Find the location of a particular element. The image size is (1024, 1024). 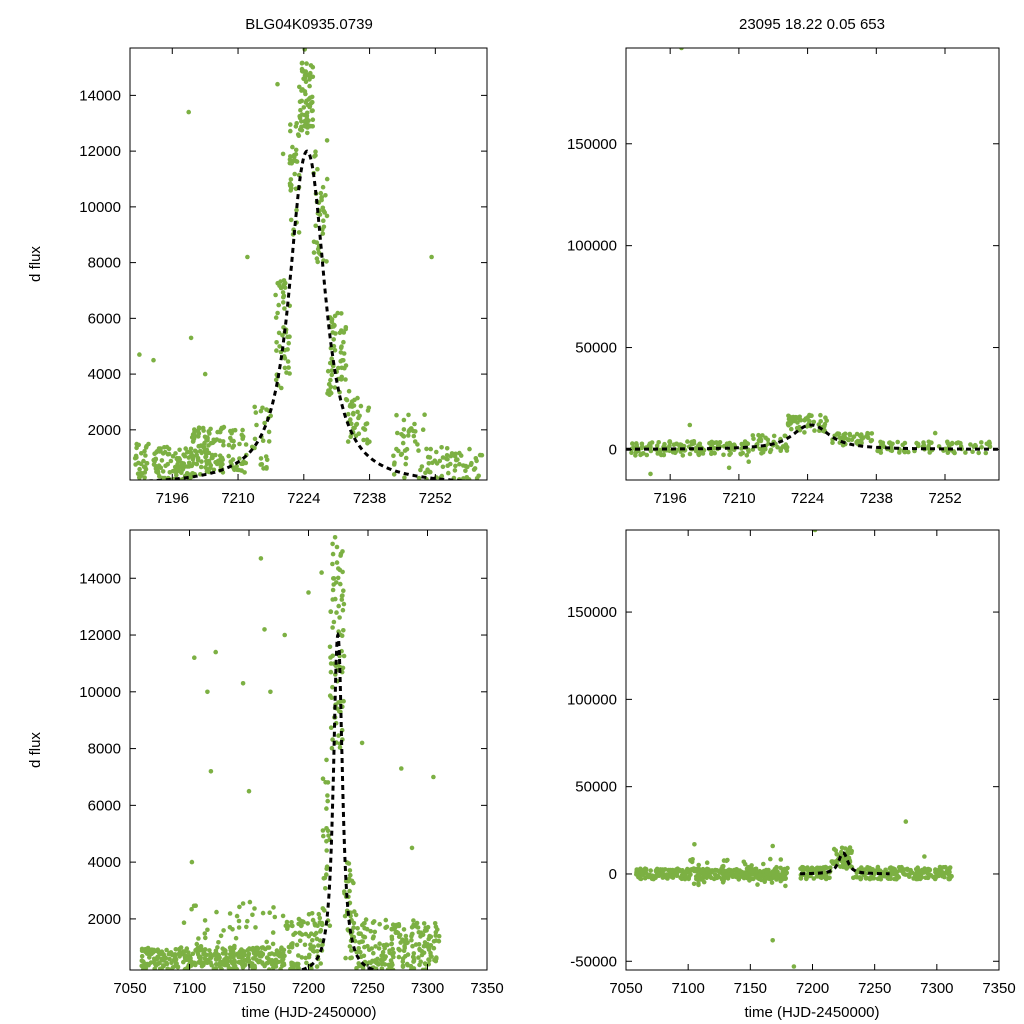

x-tick-label: 7210 is located at coordinates (237, 498).